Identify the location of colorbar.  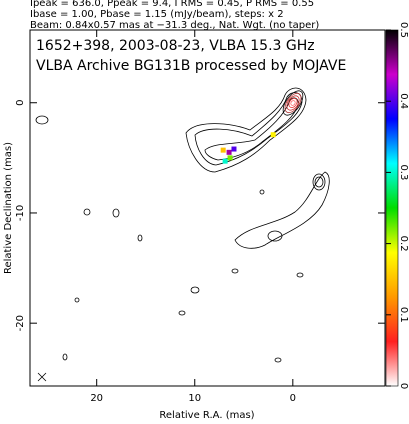
(392, 208).